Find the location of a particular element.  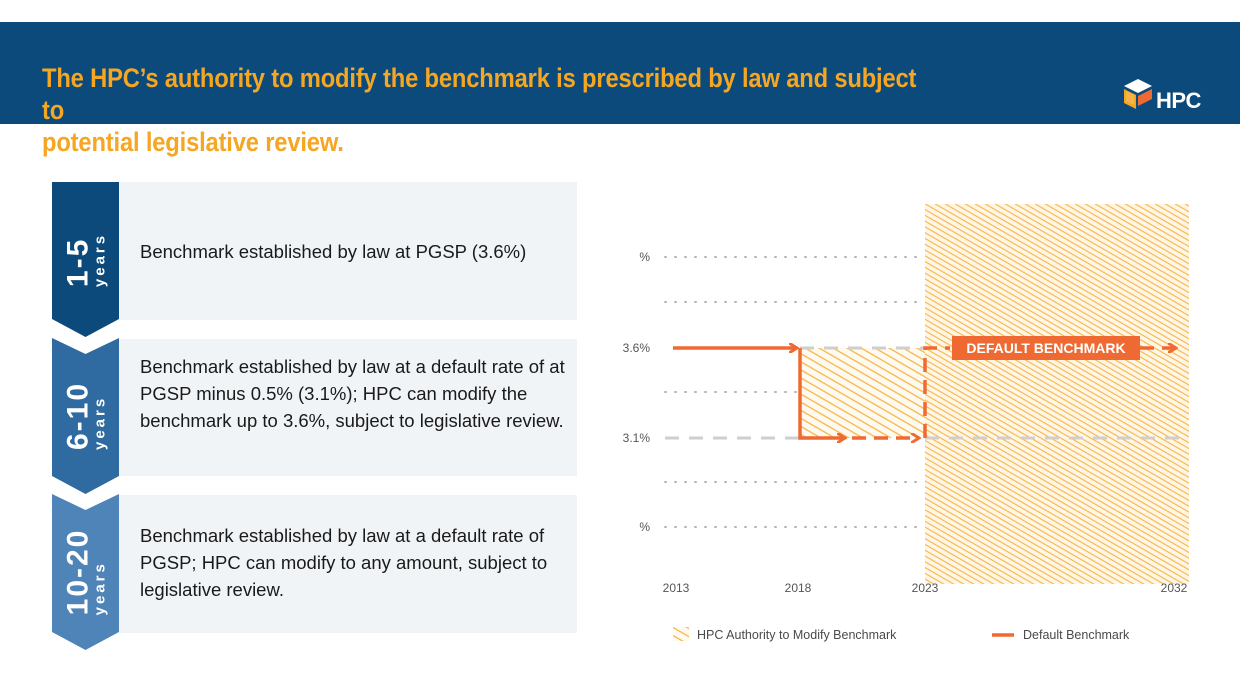

legend-line-label: Default Benchmark is located at coordinates (1076, 635).